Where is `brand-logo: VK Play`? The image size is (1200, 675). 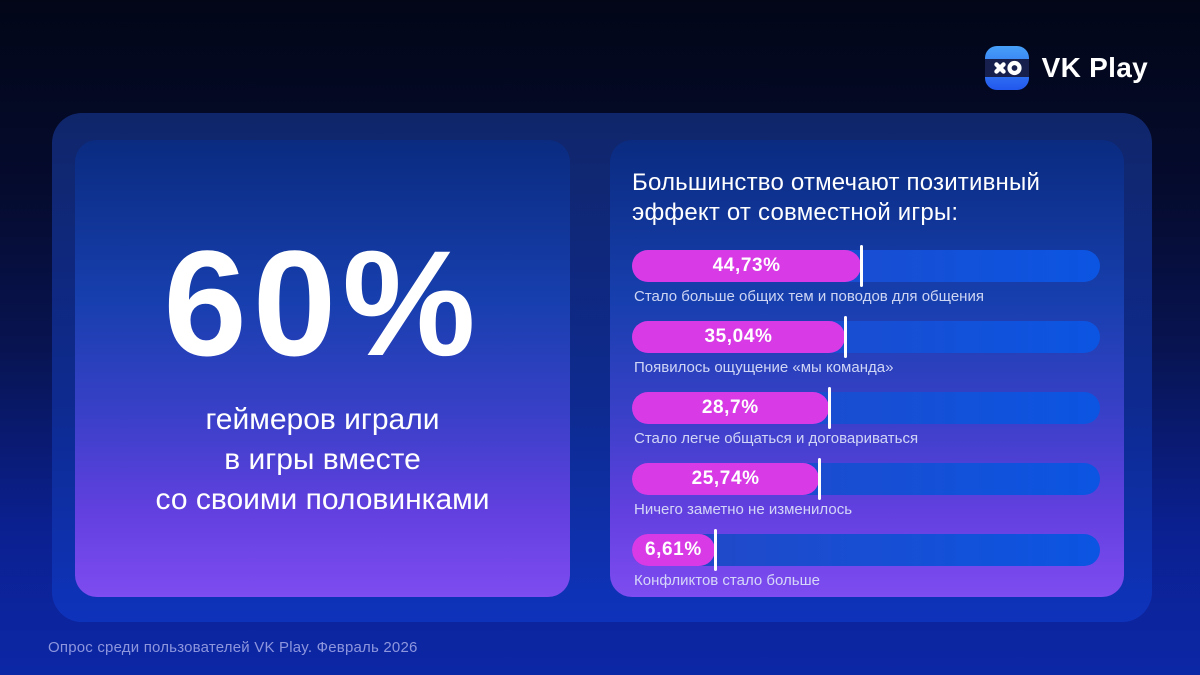
brand-logo: VK Play is located at coordinates (1066, 68).